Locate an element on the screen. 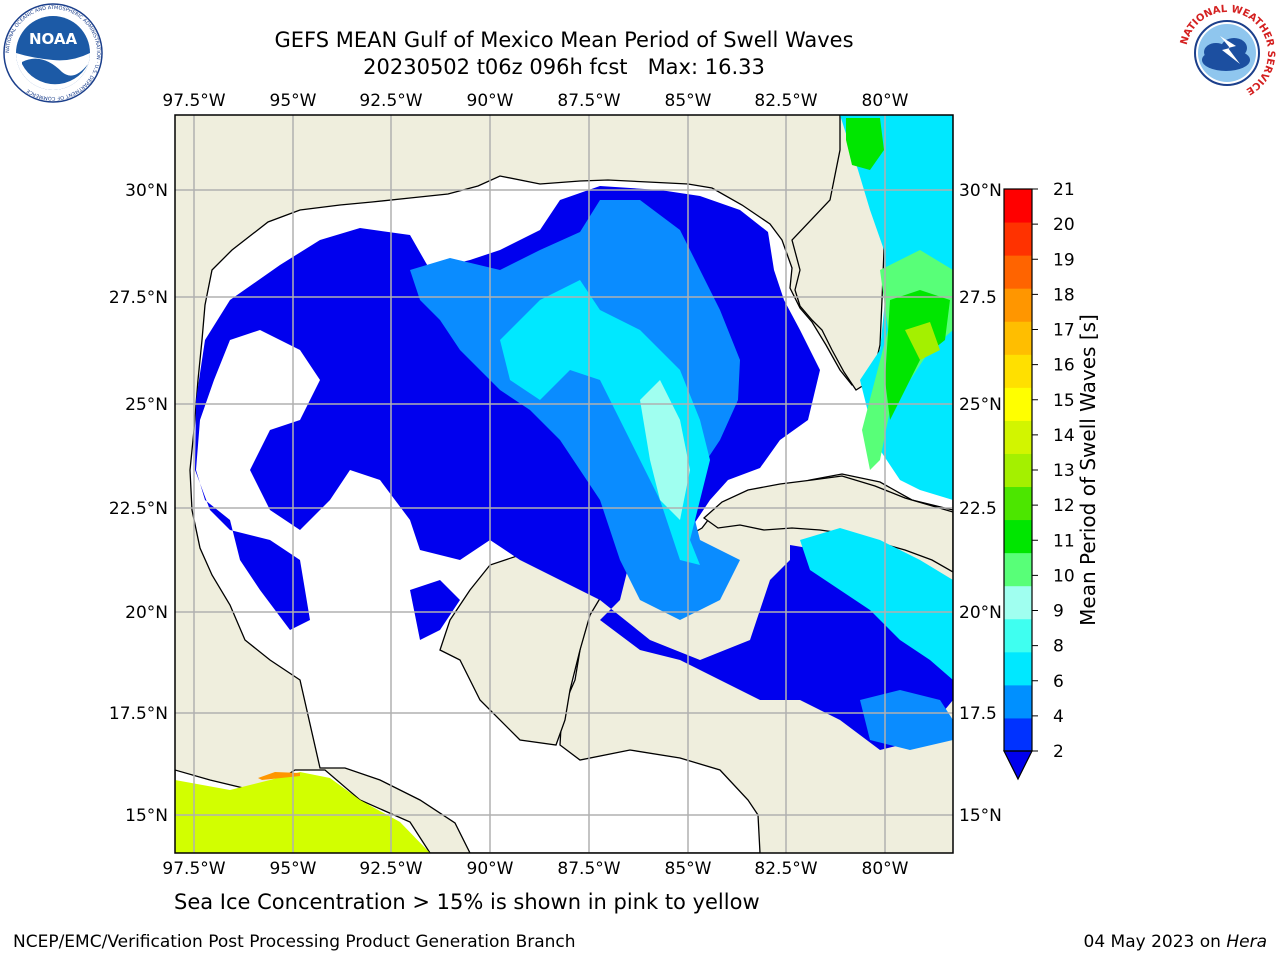  colorbar-tick-label: 4 is located at coordinates (1058, 717).